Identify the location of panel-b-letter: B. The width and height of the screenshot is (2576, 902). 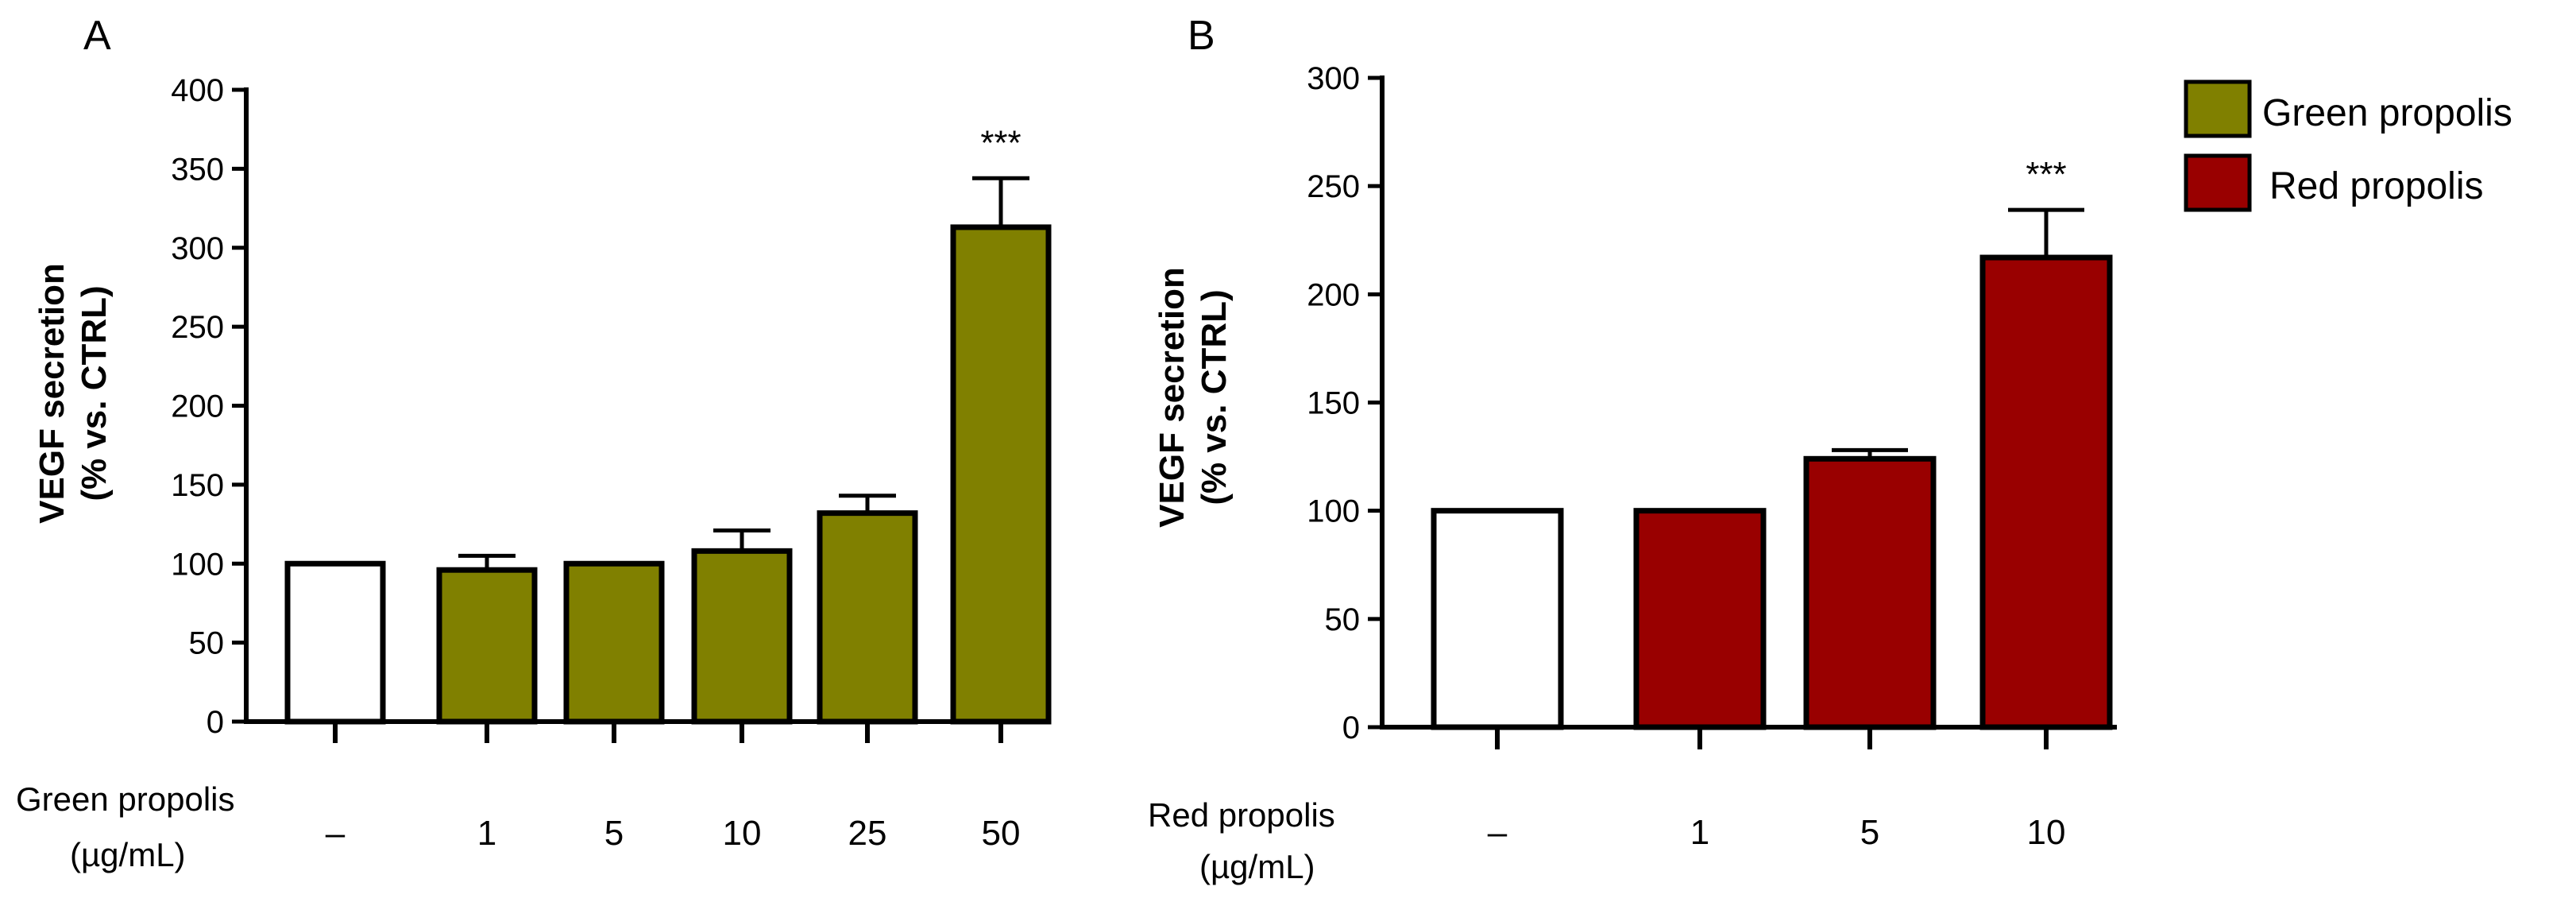
(1201, 36).